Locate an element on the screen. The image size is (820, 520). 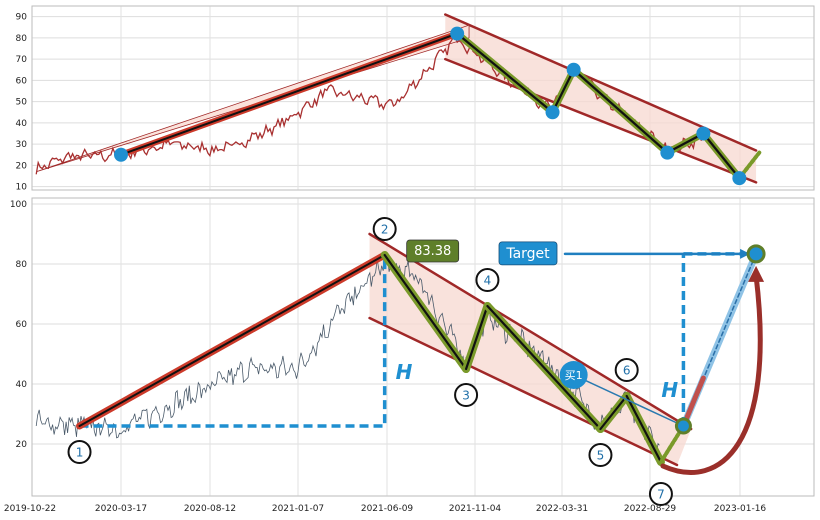
x-tick-label: 2021-06-09 is located at coordinates (387, 509).